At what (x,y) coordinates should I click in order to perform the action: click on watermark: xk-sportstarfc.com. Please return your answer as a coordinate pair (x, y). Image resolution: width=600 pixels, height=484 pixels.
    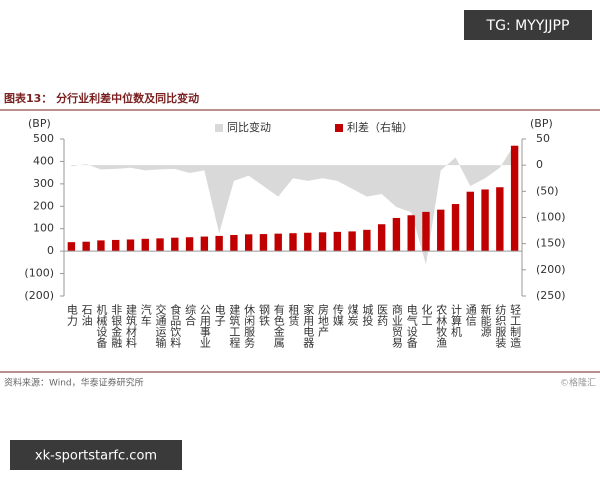
    Looking at the image, I should click on (96, 456).